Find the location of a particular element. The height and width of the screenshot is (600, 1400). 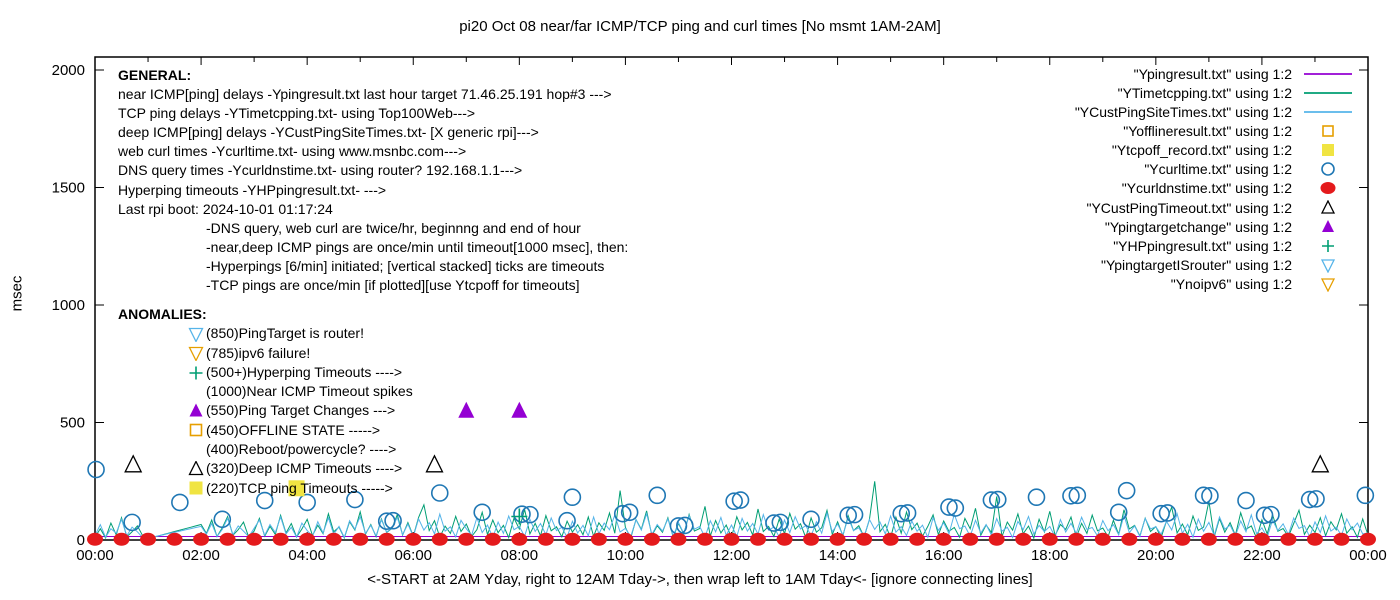

legend-item: "YTimetcpping.txt" using 1:2 is located at coordinates (1214, 92).